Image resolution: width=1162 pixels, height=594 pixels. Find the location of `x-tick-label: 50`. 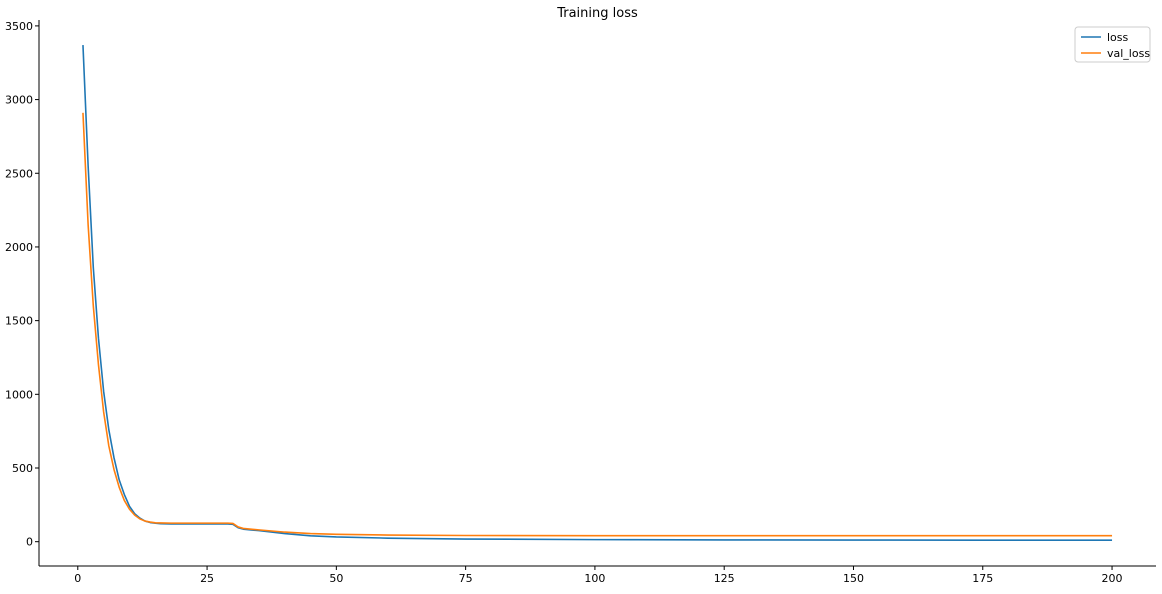

x-tick-label: 50 is located at coordinates (336, 578).